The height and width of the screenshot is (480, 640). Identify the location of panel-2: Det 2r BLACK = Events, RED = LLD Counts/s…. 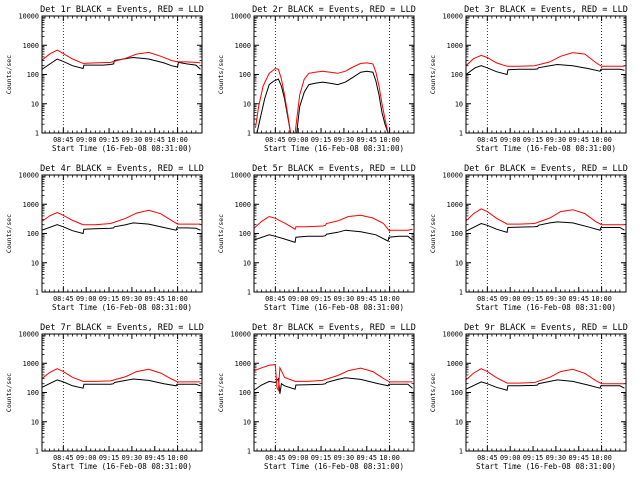
(316, 79).